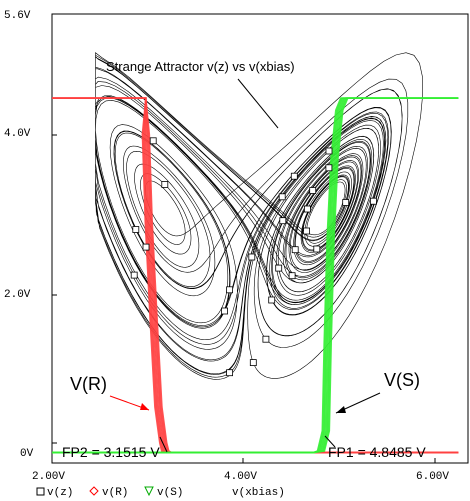 This screenshot has width=470, height=501. Describe the element at coordinates (48, 477) in the screenshot. I see `x-tick-label: 2.00V` at that location.